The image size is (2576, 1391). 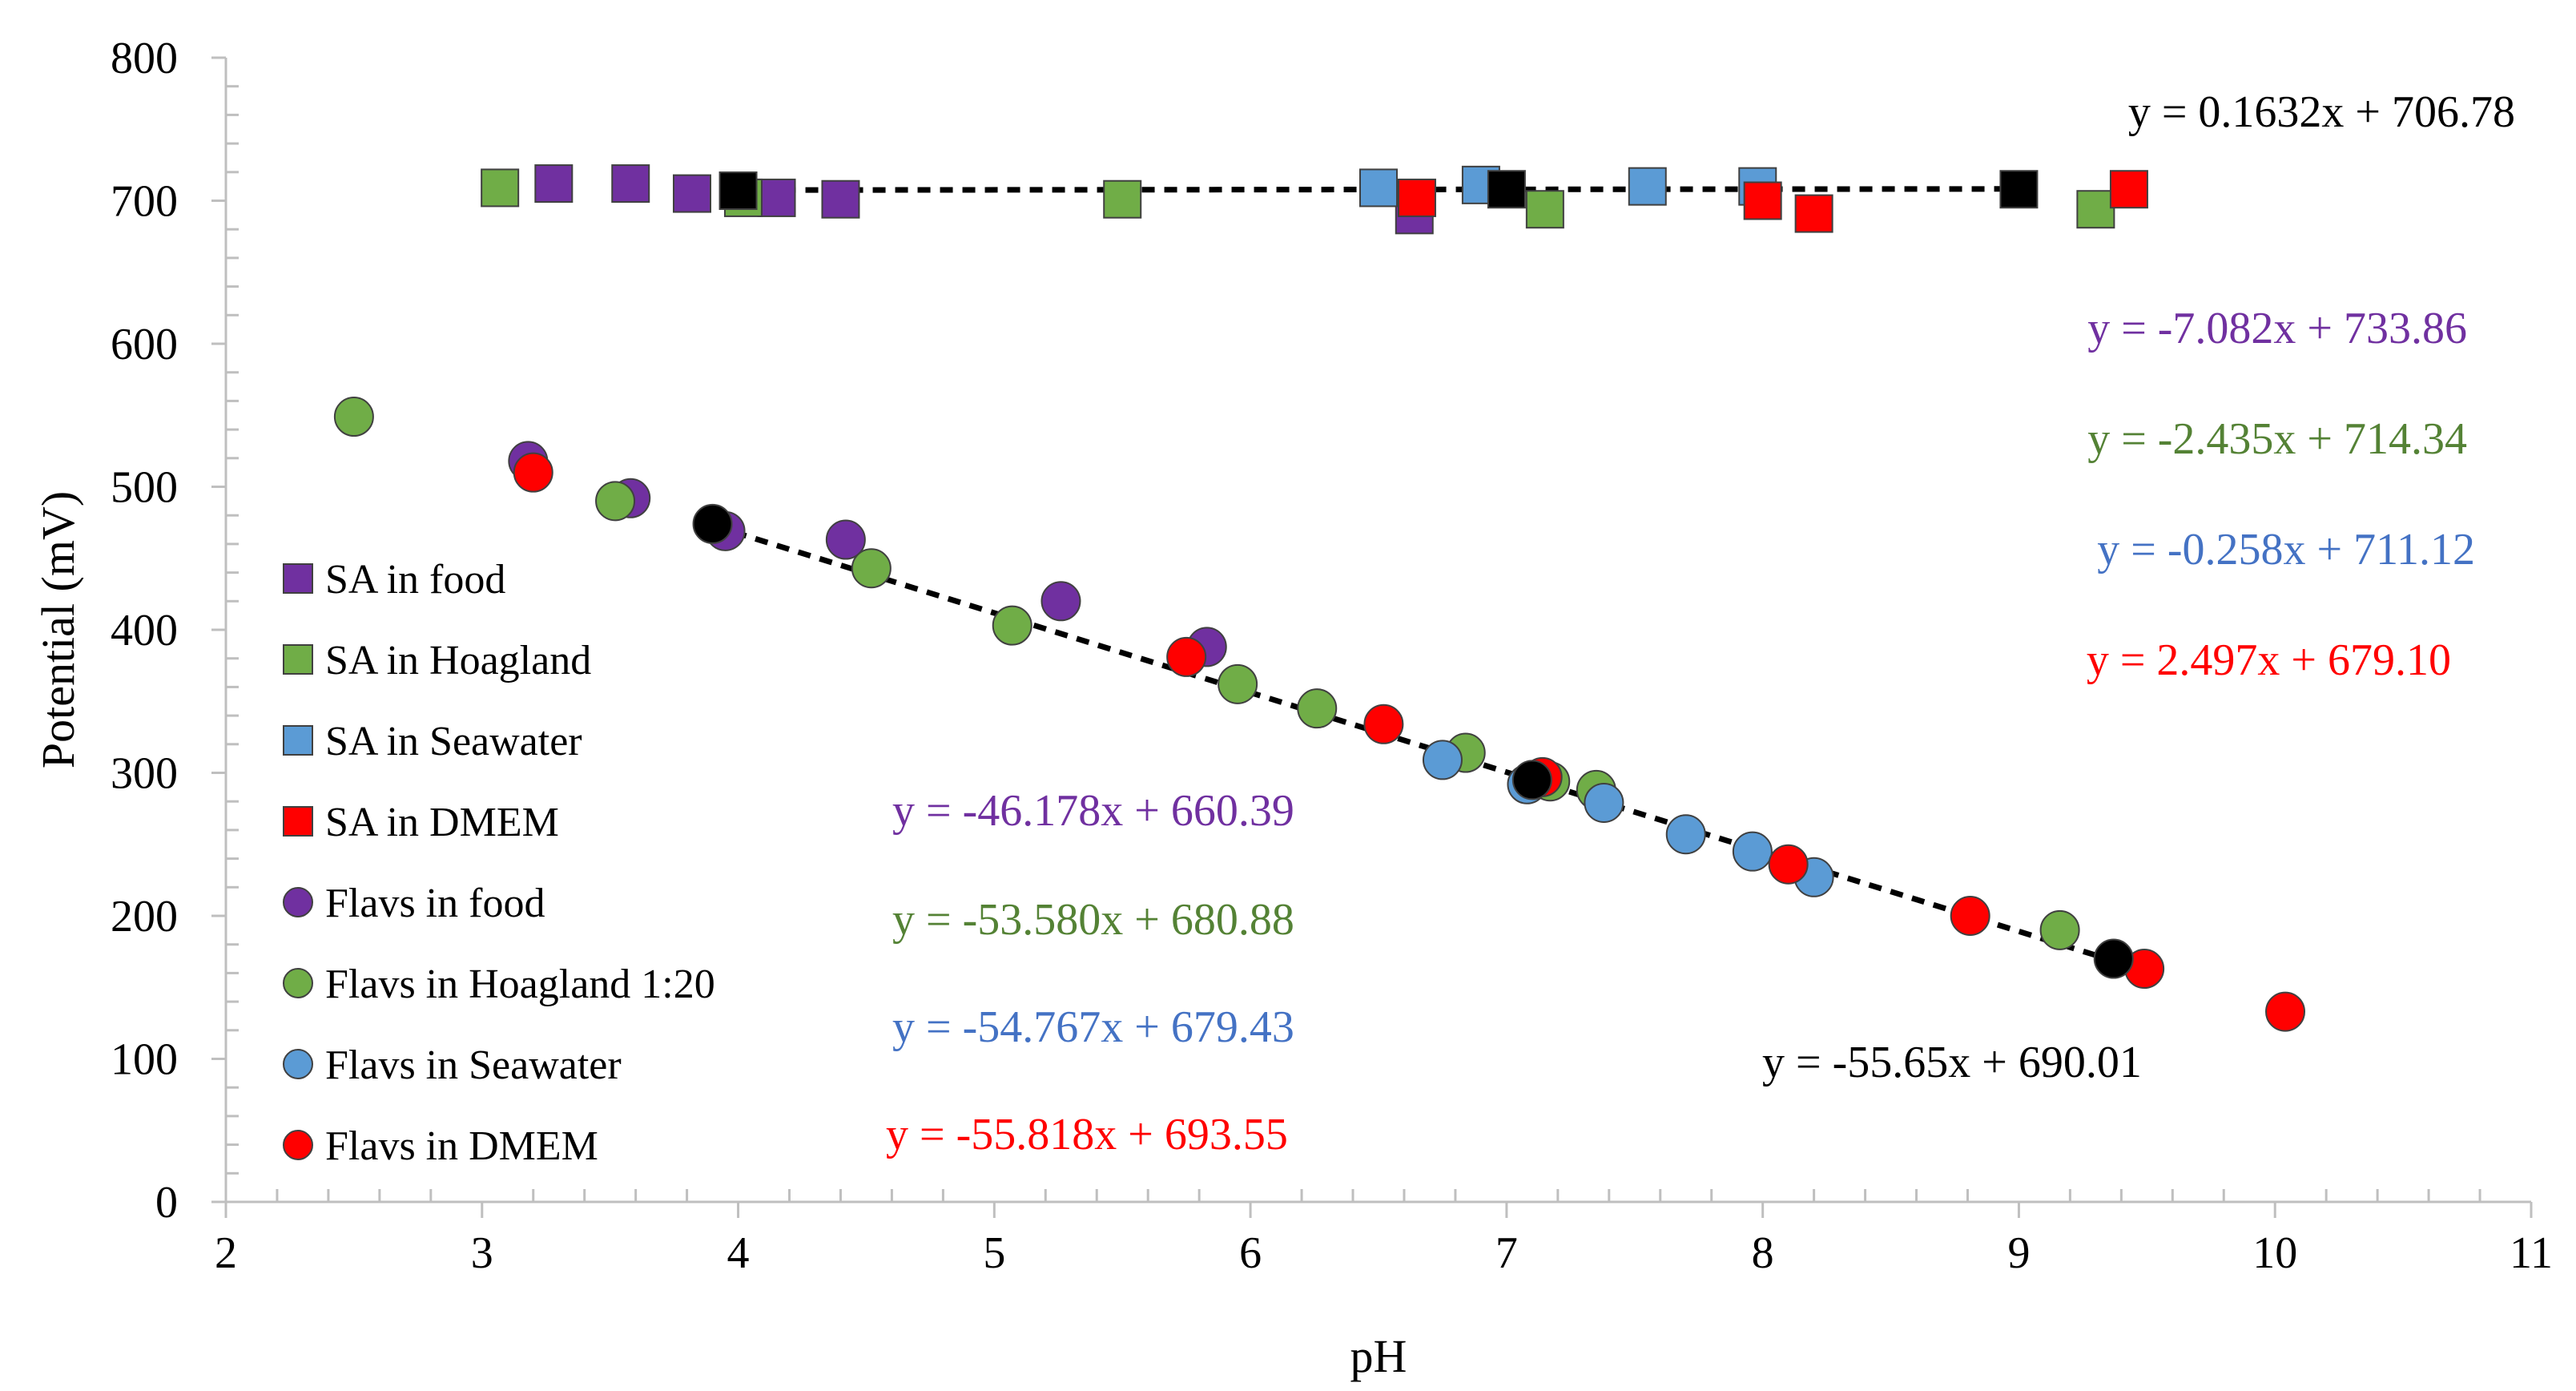 I want to click on y-tick-label: 400, so click(x=144, y=630).